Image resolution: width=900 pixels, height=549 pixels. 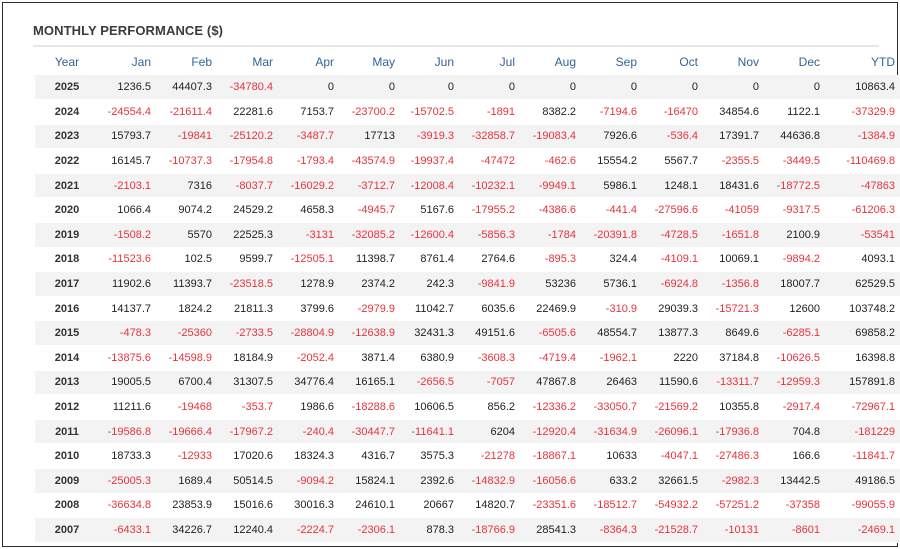 I want to click on month-value-cell: -19841, so click(x=187, y=137).